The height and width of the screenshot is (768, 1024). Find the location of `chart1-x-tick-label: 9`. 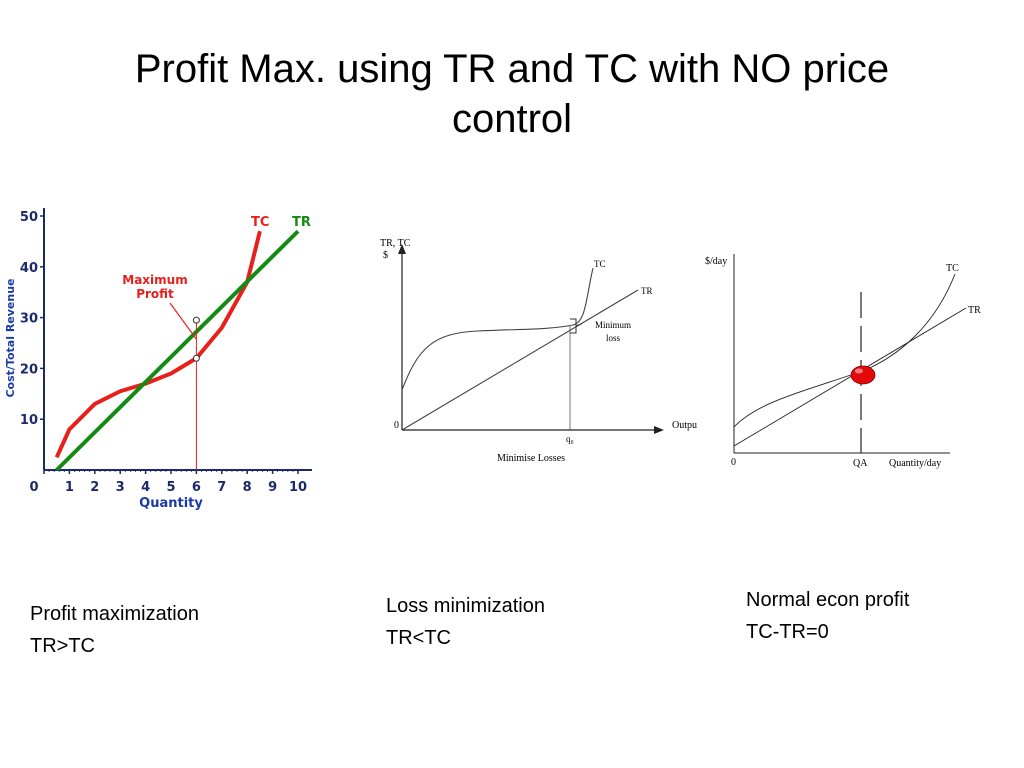

chart1-x-tick-label: 9 is located at coordinates (272, 487).